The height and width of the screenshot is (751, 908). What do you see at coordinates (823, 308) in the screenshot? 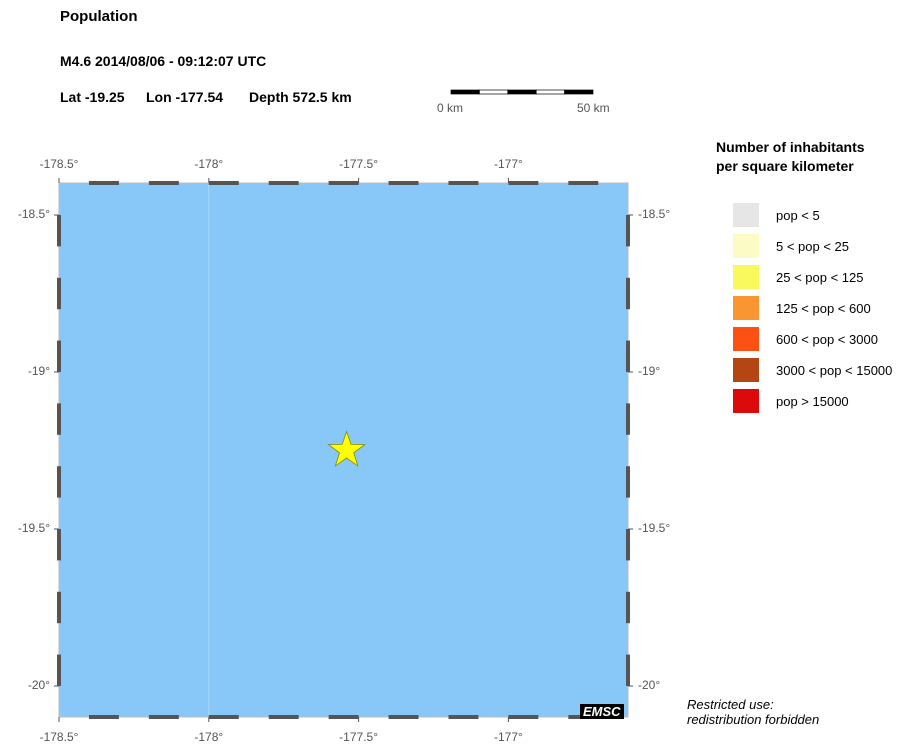
I see `legend-label: 125 < pop < 600` at bounding box center [823, 308].